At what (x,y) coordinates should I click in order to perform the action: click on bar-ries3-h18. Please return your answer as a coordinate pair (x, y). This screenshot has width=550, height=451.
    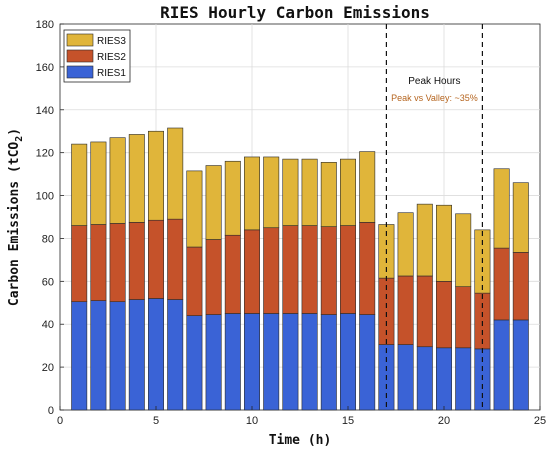
    Looking at the image, I should click on (405, 244).